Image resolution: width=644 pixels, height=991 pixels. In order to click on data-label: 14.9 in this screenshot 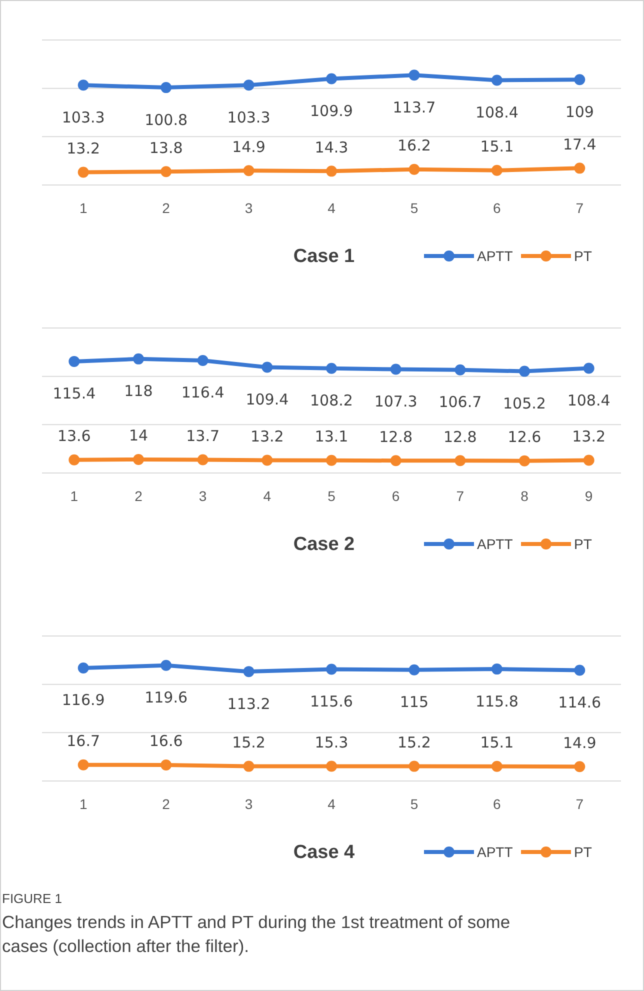, I will do `click(249, 147)`.